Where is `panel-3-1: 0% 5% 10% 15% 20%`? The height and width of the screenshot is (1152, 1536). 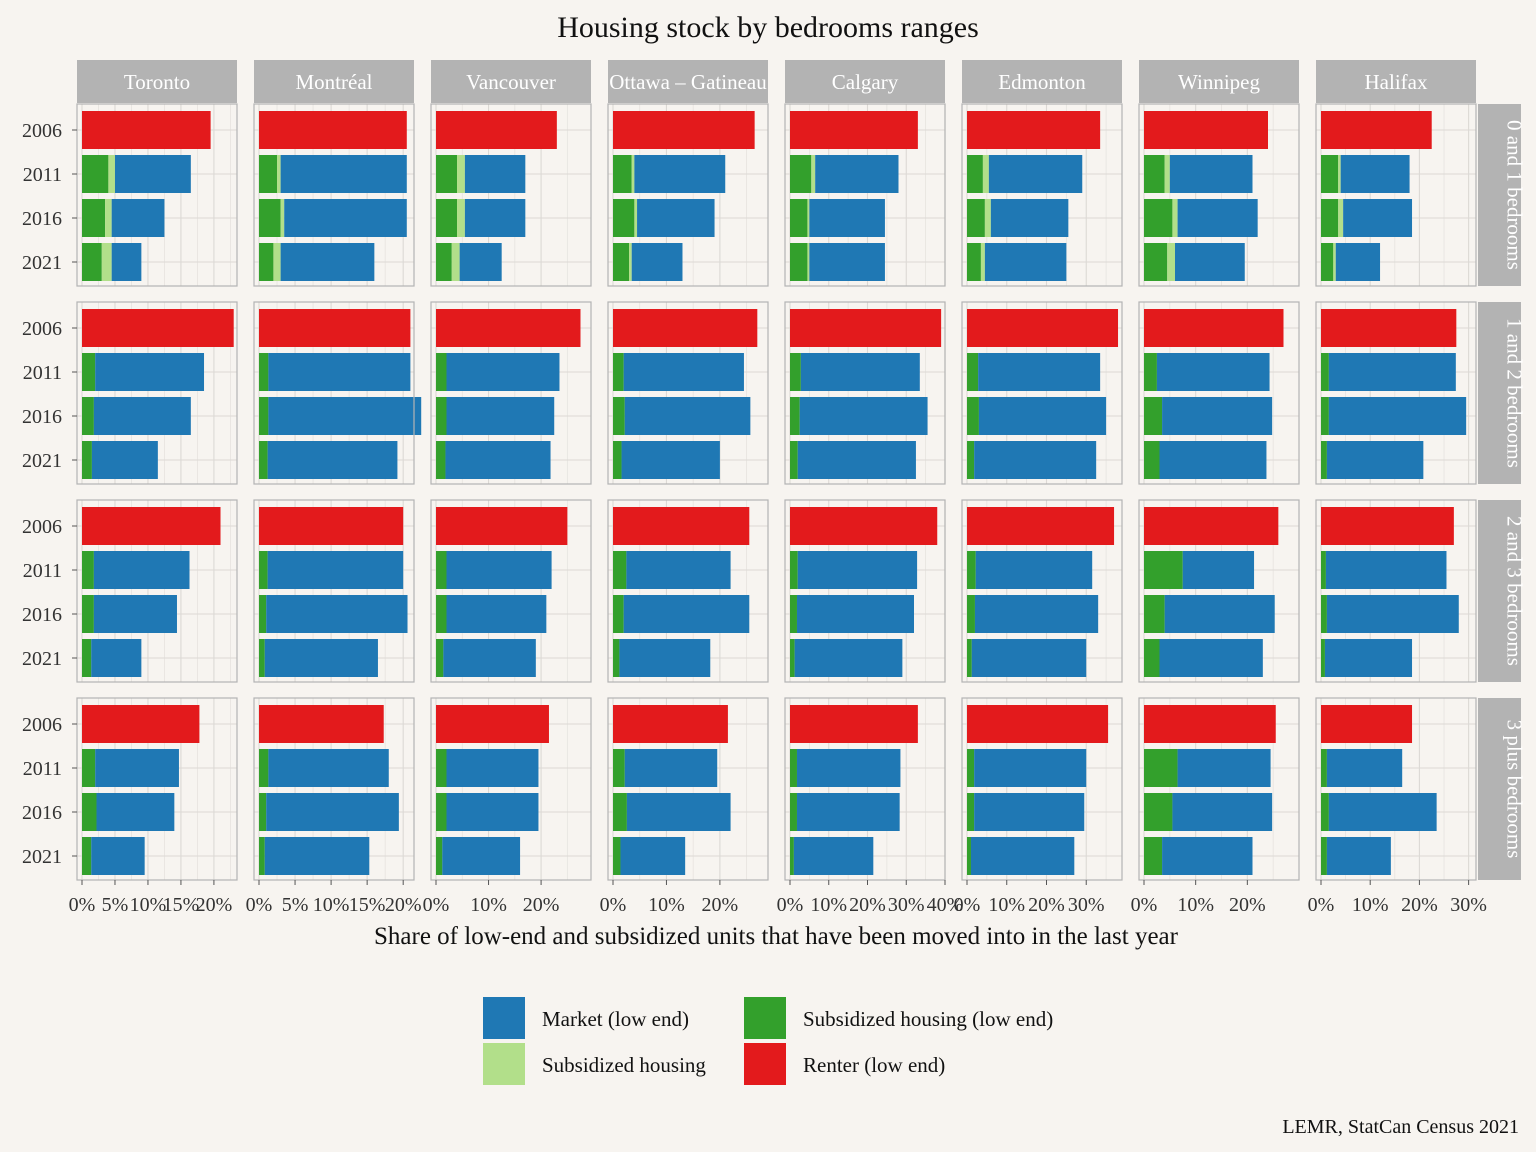 panel-3-1: 0% 5% 10% 15% 20% is located at coordinates (334, 806).